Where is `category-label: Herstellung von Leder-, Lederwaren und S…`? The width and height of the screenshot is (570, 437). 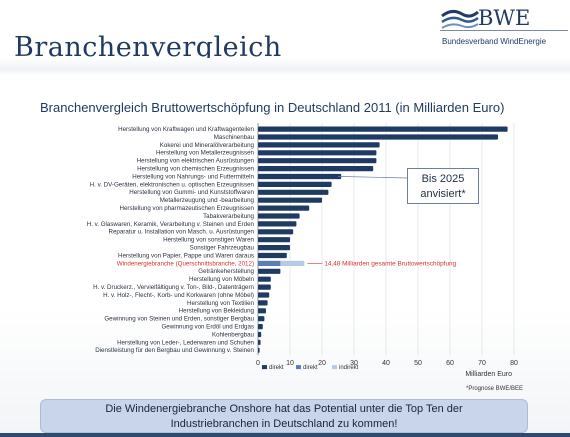 category-label: Herstellung von Leder-, Lederwaren und S… is located at coordinates (185, 342).